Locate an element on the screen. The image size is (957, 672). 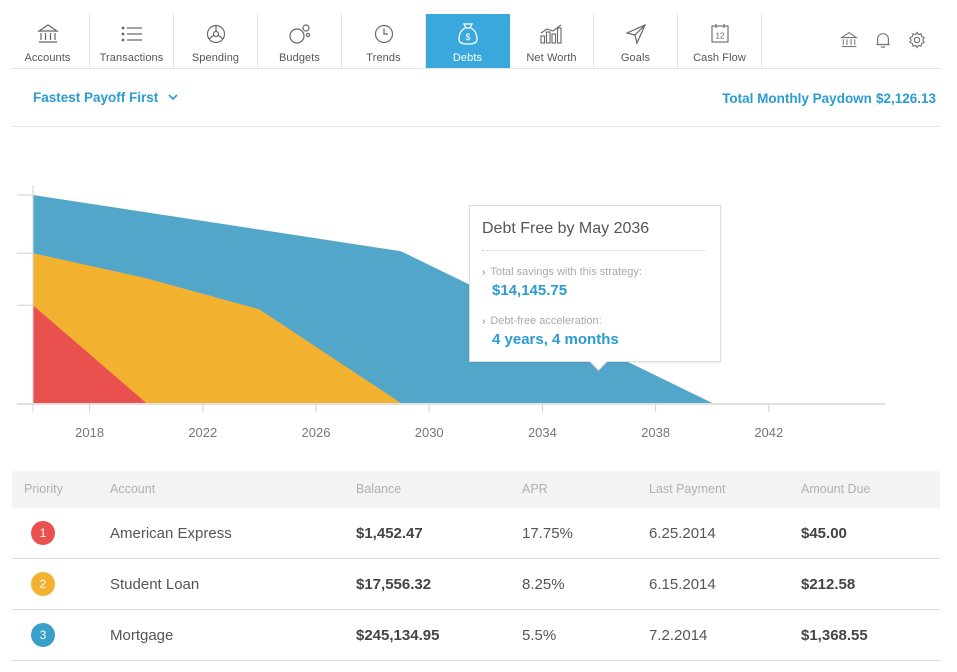
account-name: American Express is located at coordinates (171, 533).